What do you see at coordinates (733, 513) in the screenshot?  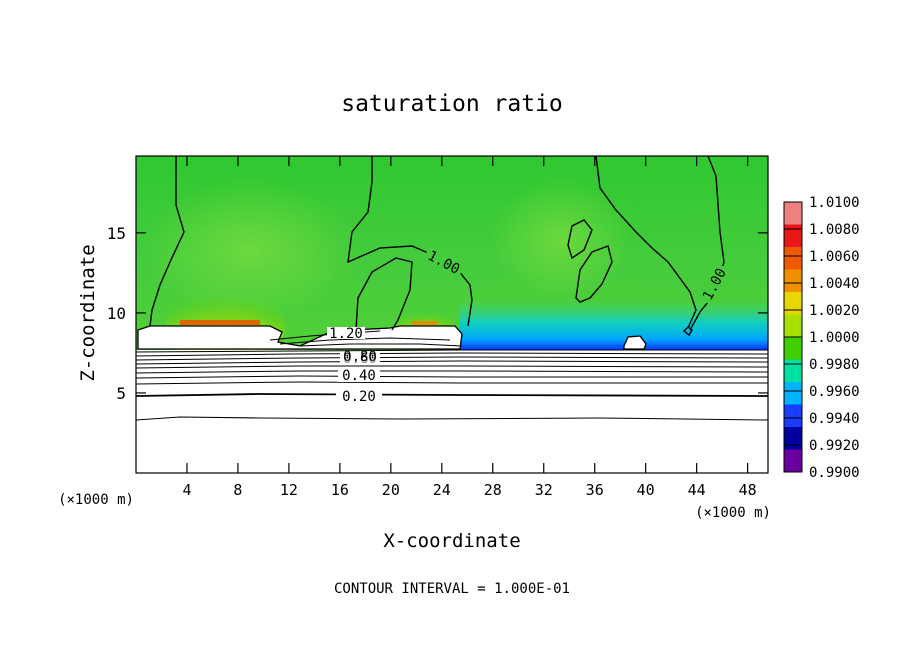 I see `x-axis-units-right: (×1000 m)` at bounding box center [733, 513].